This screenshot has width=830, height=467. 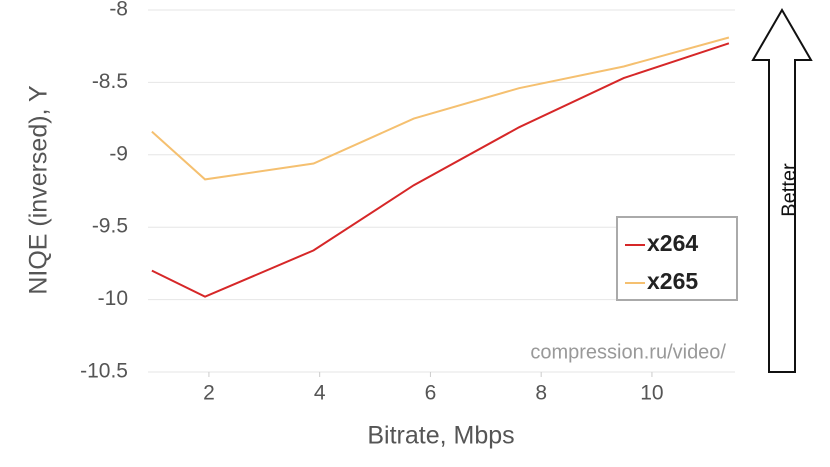 I want to click on y-tick-label: -8, so click(x=118, y=10).